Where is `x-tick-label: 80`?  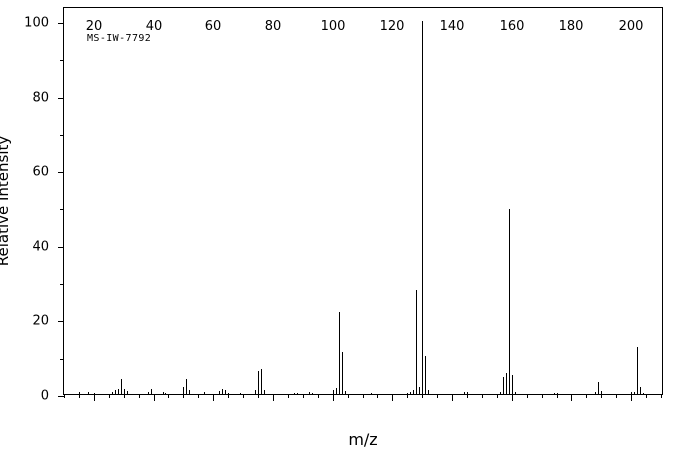
x-tick-label: 80 is located at coordinates (273, 26).